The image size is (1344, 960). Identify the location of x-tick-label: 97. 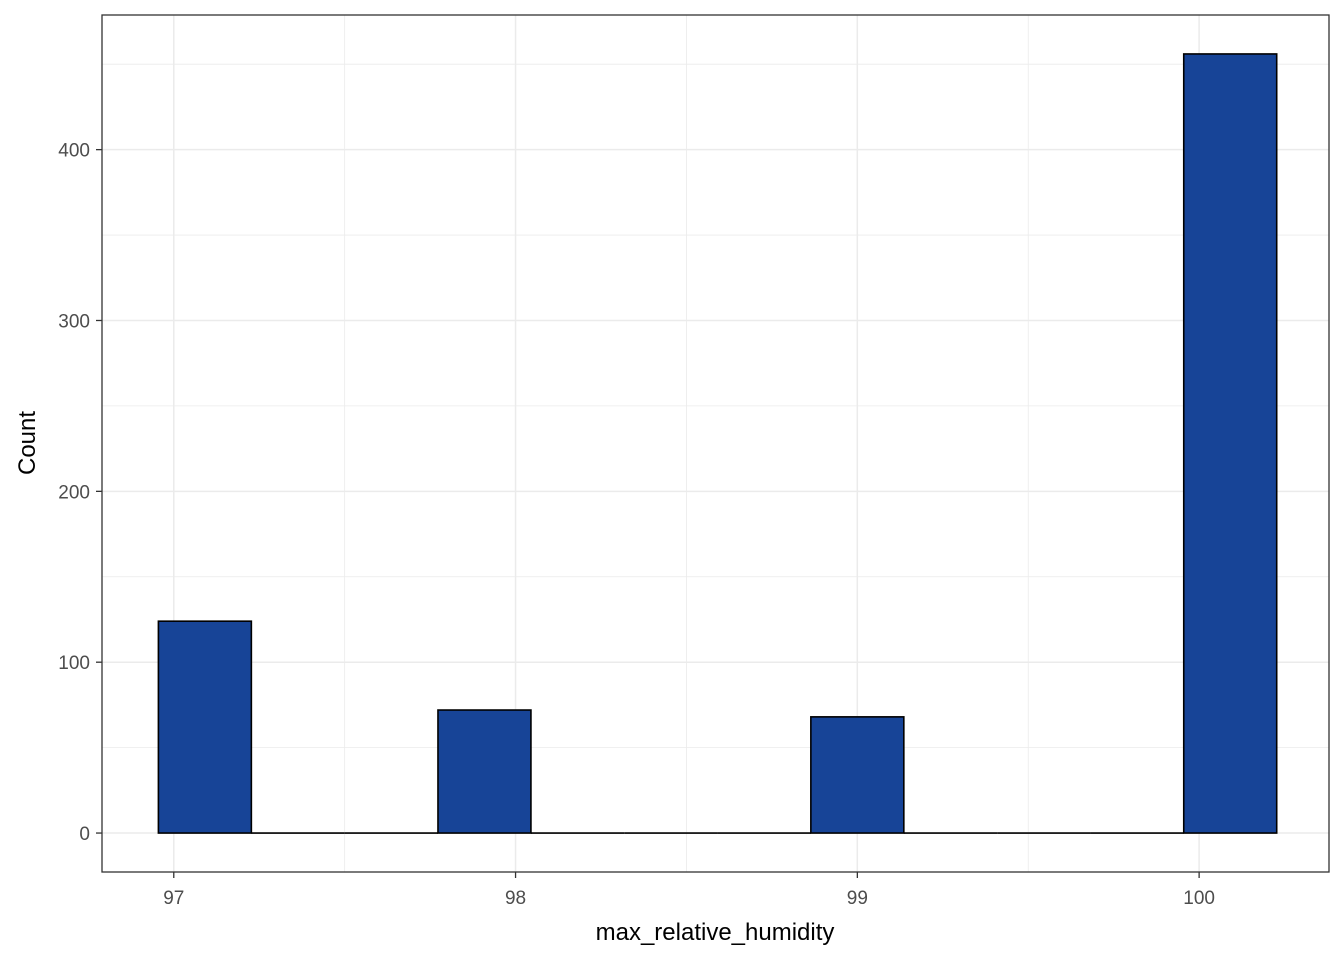
(173, 898).